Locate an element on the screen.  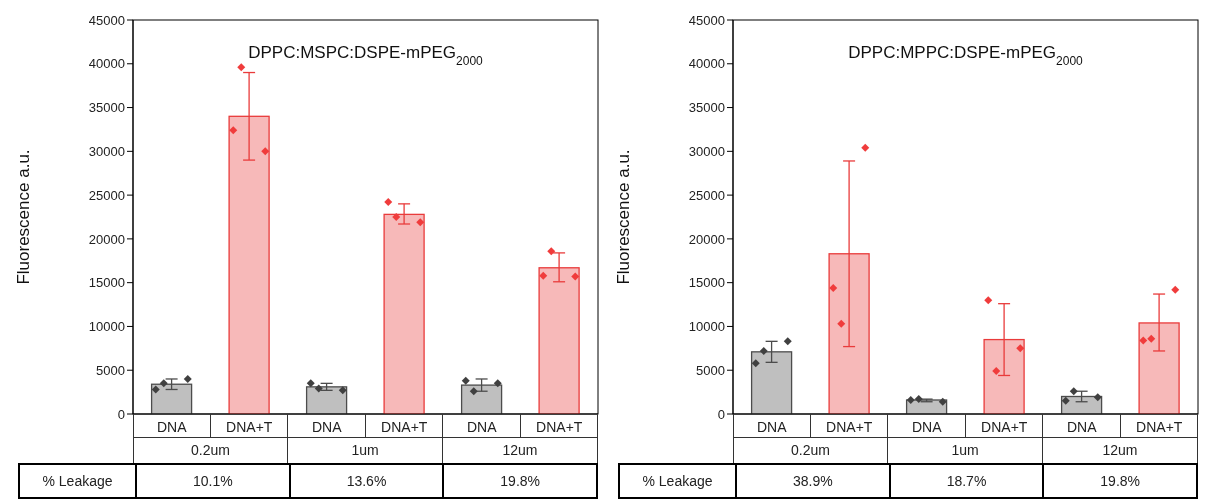
text: DPPC:MSPC:DSPE-mPEG$_{2000}$ is located at coordinates (366, 55).